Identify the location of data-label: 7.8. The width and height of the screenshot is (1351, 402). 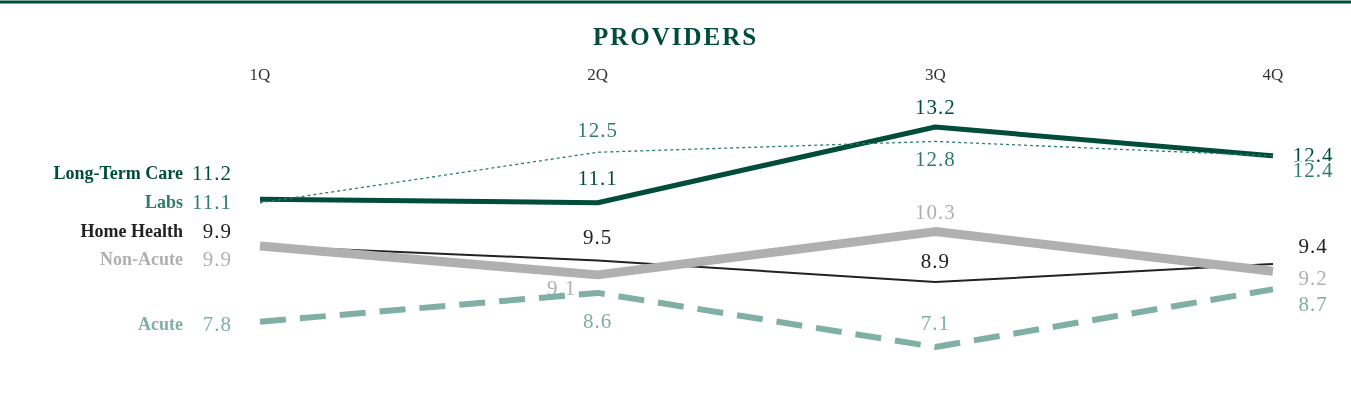
(217, 323).